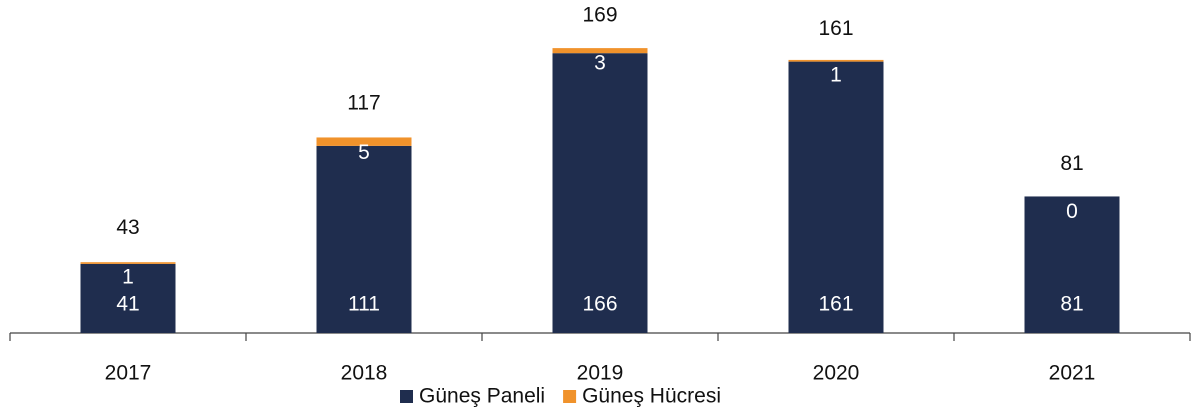 Image resolution: width=1194 pixels, height=416 pixels. What do you see at coordinates (835, 304) in the screenshot?
I see `segment-label: 161` at bounding box center [835, 304].